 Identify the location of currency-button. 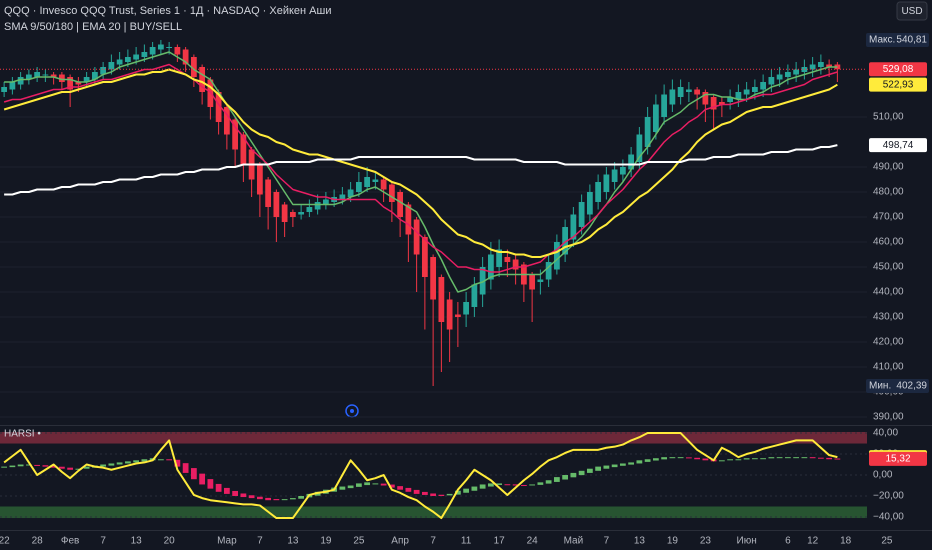
(912, 11).